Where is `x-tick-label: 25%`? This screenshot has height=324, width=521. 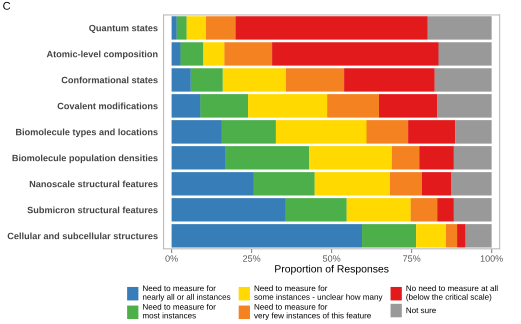 x-tick-label: 25% is located at coordinates (251, 258).